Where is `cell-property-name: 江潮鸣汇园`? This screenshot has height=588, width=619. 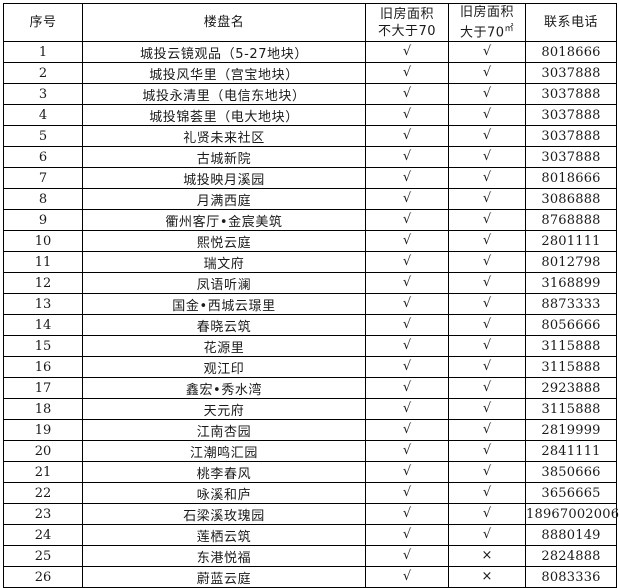
cell-property-name: 江潮鸣汇园 is located at coordinates (224, 451).